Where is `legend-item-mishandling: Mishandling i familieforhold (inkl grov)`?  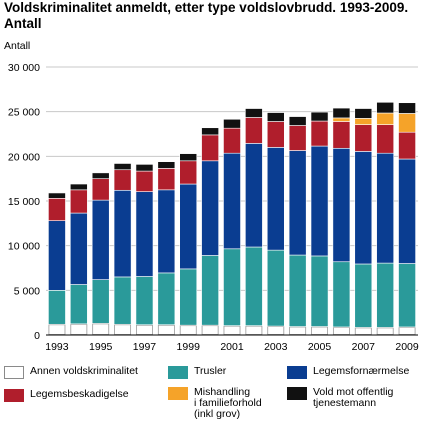 legend-item-mishandling: Mishandling i familieforhold (inkl grov) is located at coordinates (215, 403).